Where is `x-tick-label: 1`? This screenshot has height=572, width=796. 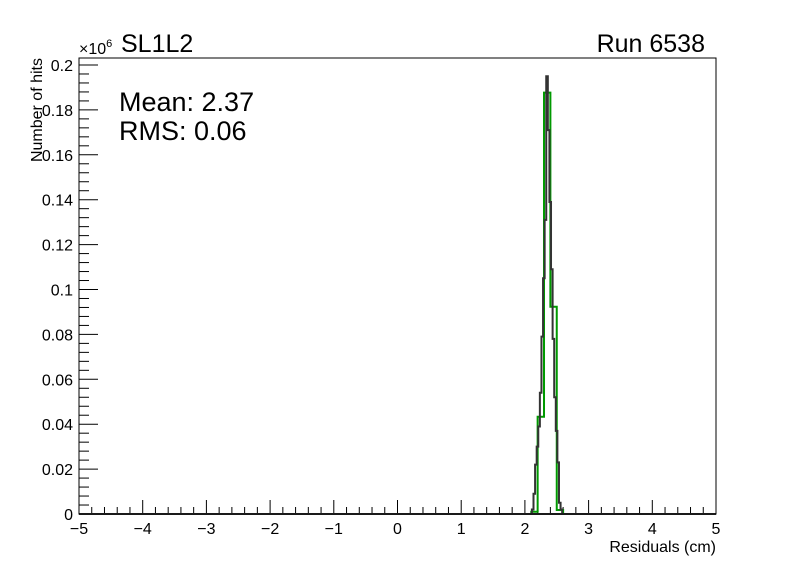
x-tick-label: 1 is located at coordinates (461, 529).